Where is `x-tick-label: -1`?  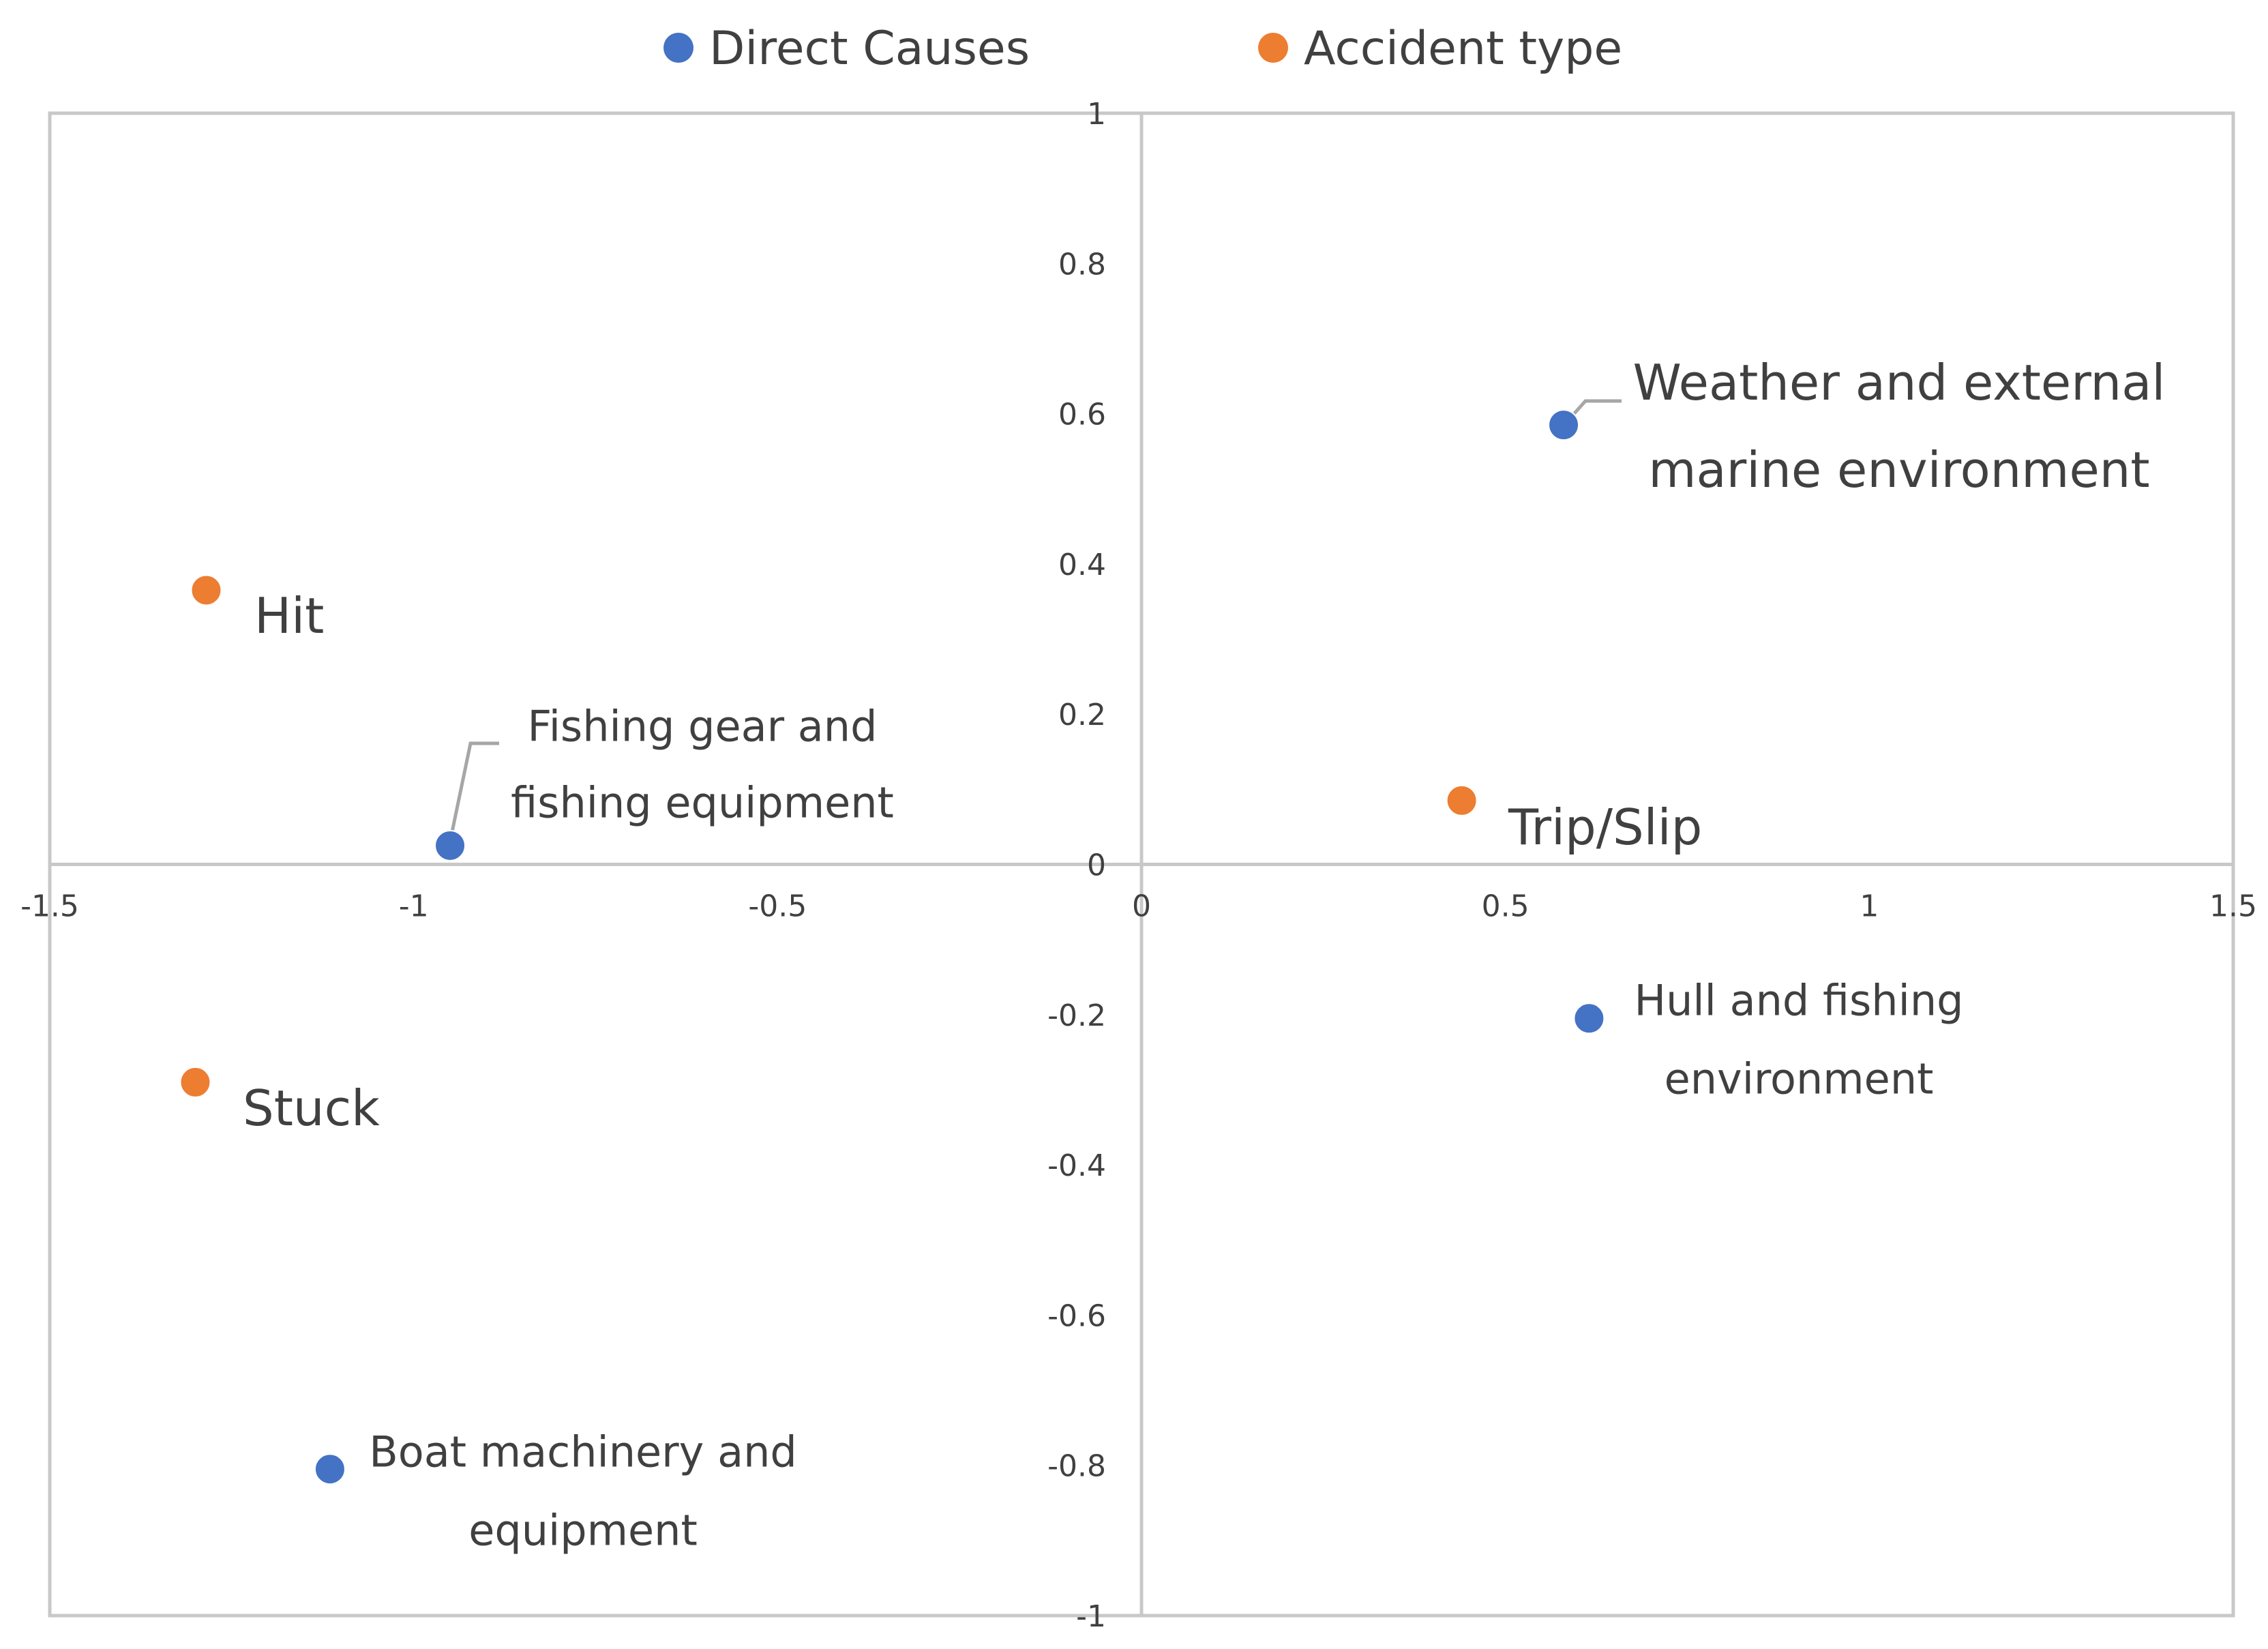
x-tick-label: -1 is located at coordinates (414, 906).